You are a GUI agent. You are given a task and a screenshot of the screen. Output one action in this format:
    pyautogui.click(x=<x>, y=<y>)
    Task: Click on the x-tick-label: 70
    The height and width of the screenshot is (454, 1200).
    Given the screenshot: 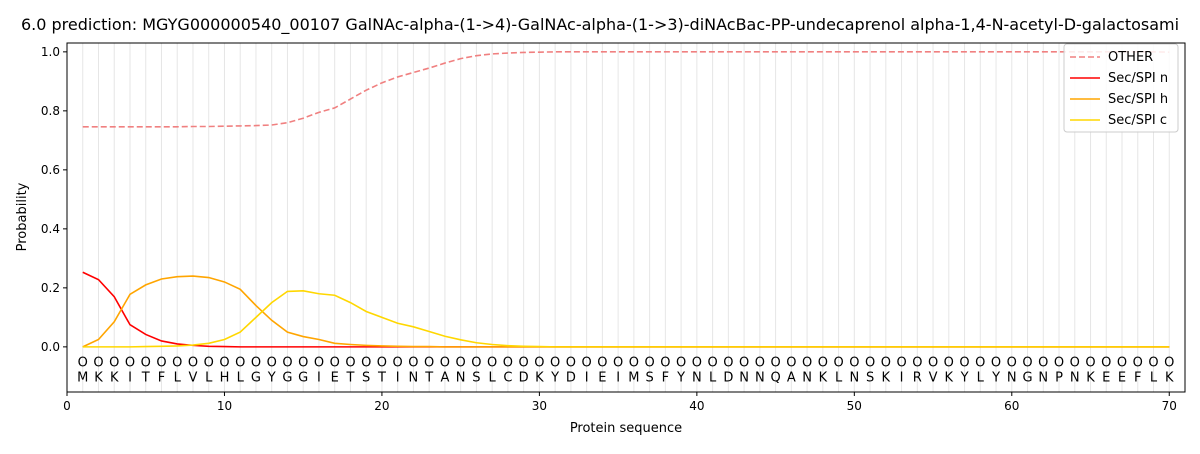 What is the action you would take?
    pyautogui.click(x=1169, y=406)
    